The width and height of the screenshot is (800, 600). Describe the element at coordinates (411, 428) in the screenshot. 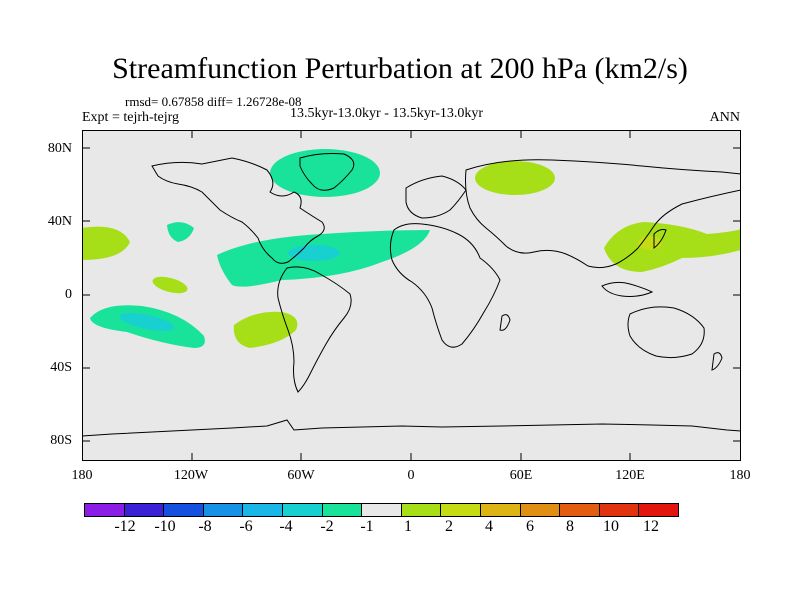

I see `antarctica-coast` at that location.